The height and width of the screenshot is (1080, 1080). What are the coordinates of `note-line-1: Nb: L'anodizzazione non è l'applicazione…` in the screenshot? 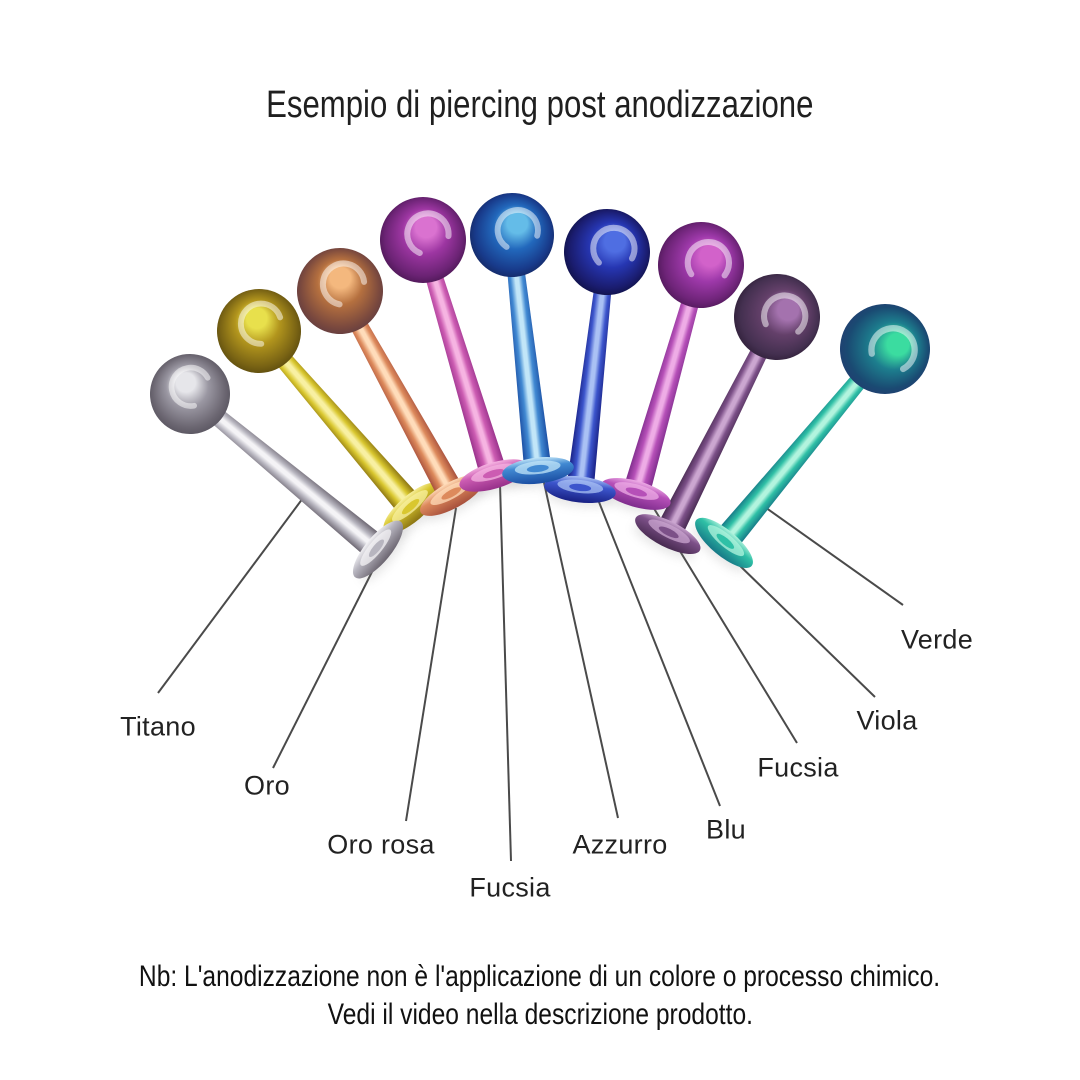 It's located at (540, 976).